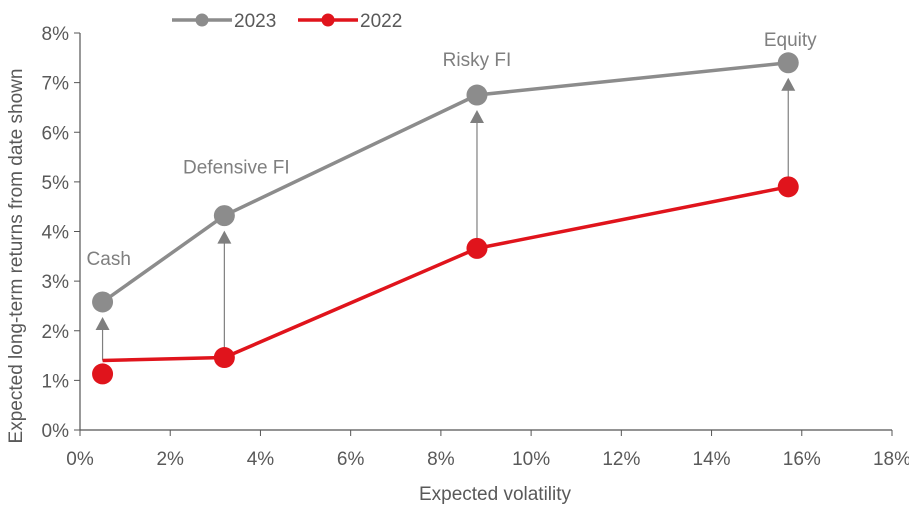  Describe the element at coordinates (56, 233) in the screenshot. I see `y-tick-label: 4%` at that location.